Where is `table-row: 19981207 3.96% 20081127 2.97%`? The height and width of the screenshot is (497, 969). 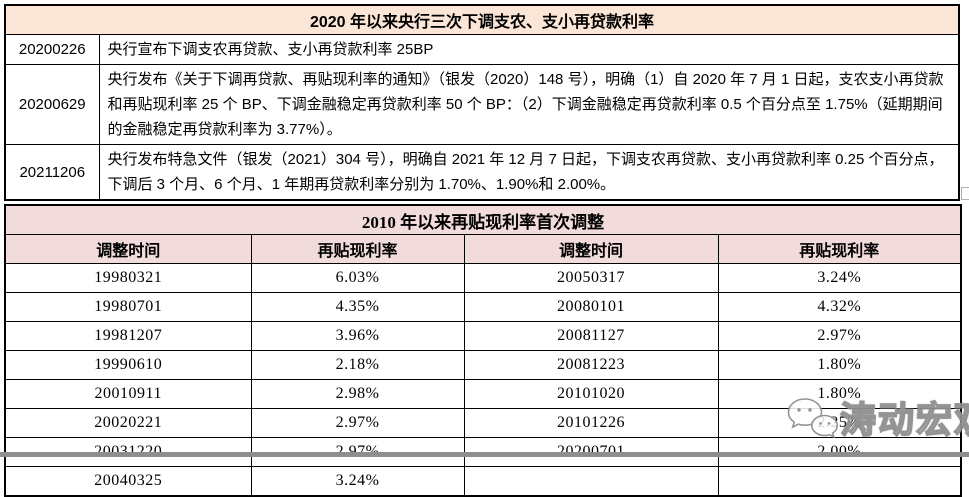
table-row: 19981207 3.96% 20081127 2.97% is located at coordinates (483, 336).